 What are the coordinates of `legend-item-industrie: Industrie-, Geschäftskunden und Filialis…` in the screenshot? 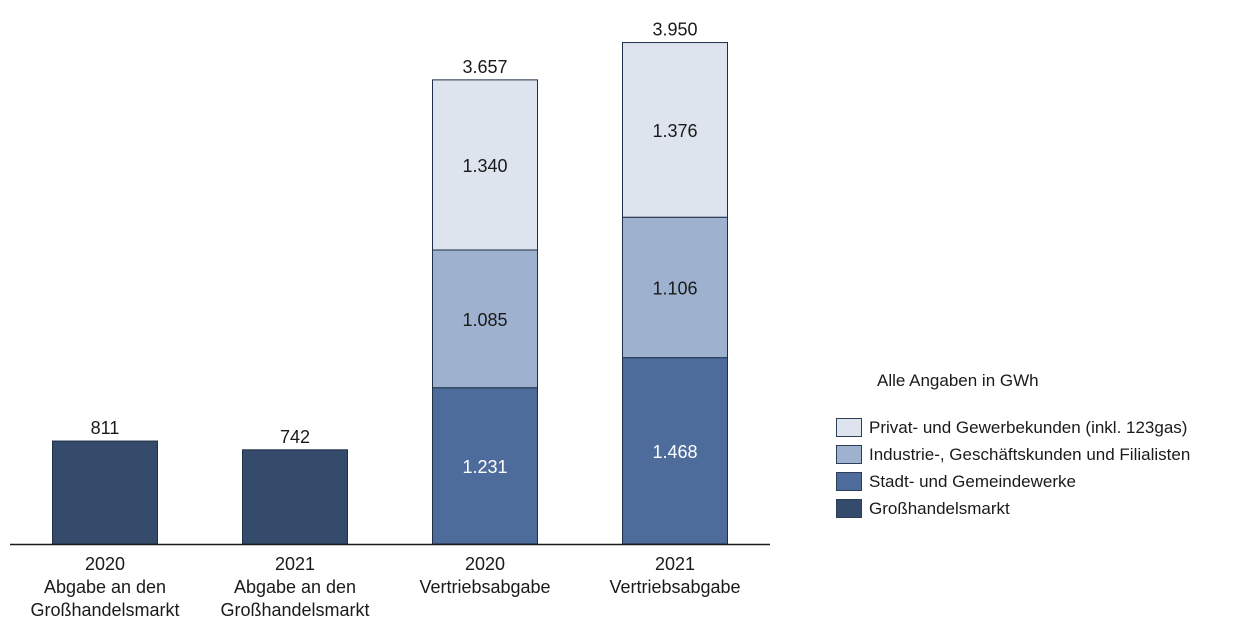 It's located at (1013, 454).